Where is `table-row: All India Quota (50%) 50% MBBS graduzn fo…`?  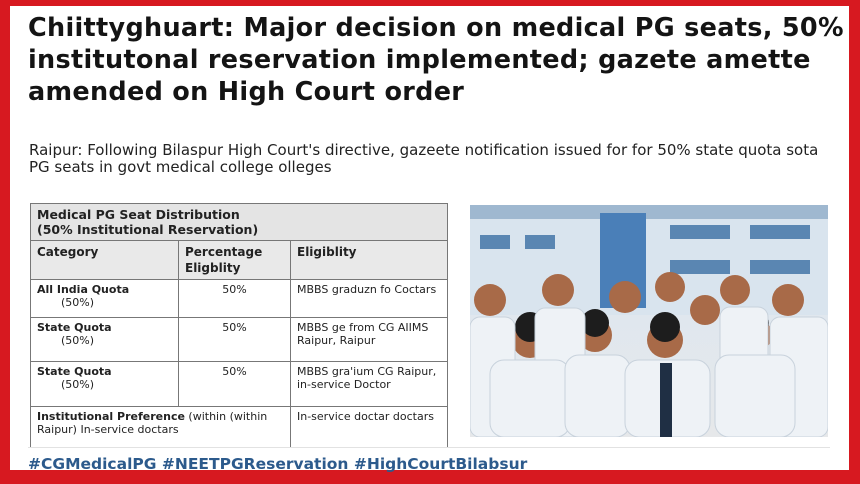
table-row: All India Quota (50%) 50% MBBS graduzn fo… is located at coordinates (239, 298).